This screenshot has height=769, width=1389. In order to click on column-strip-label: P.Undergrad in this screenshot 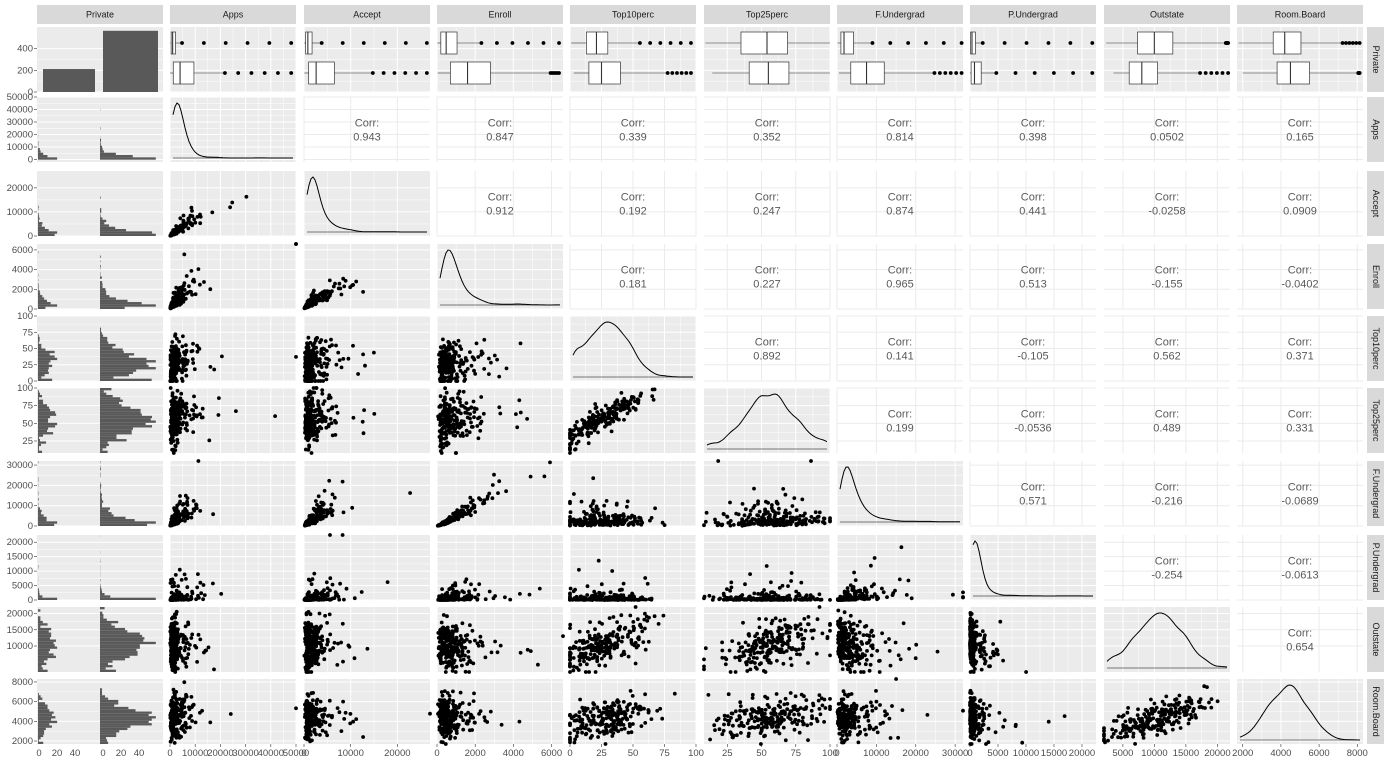, I will do `click(1033, 15)`.